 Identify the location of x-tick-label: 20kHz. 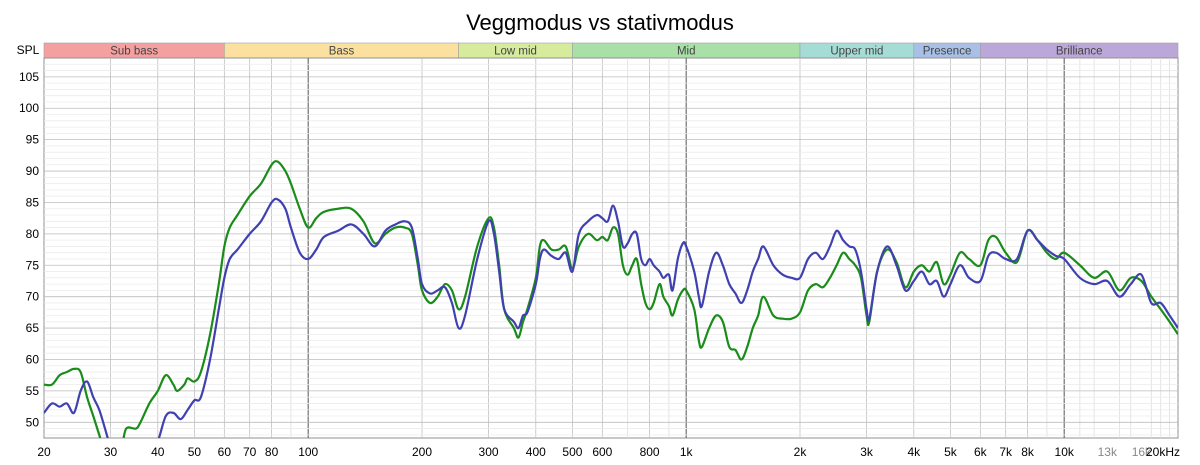
(1163, 452).